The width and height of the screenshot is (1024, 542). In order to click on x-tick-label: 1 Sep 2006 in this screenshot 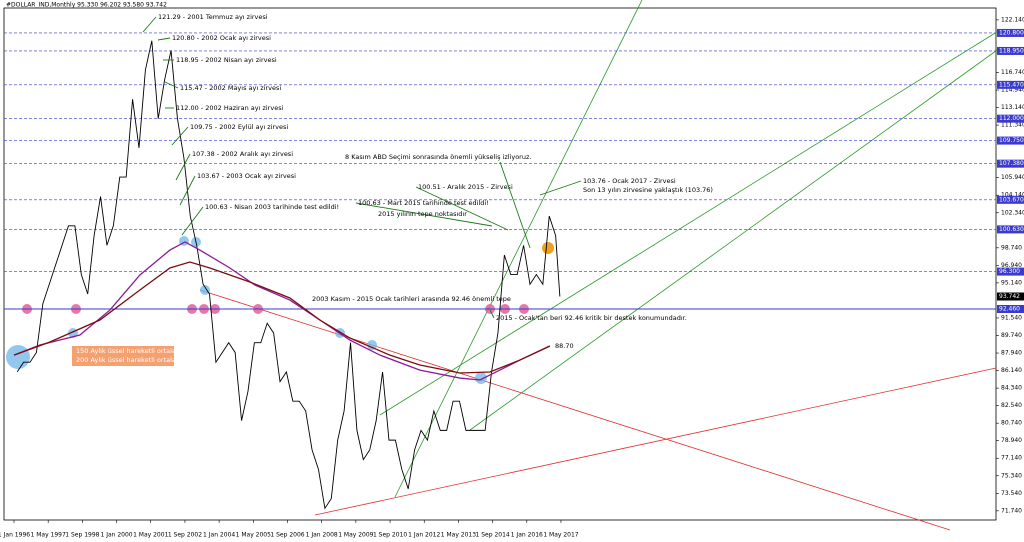, I will do `click(287, 535)`.